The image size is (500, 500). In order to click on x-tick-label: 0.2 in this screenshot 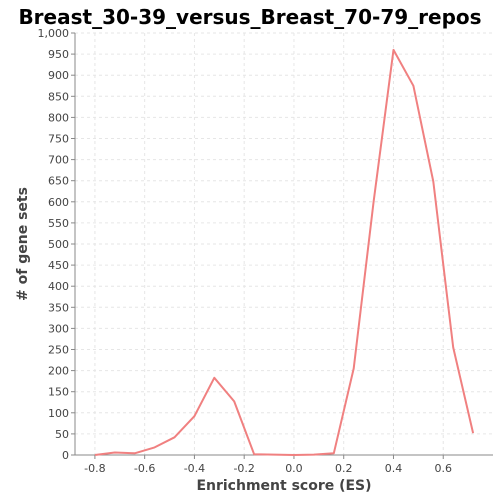, I will do `click(344, 468)`.